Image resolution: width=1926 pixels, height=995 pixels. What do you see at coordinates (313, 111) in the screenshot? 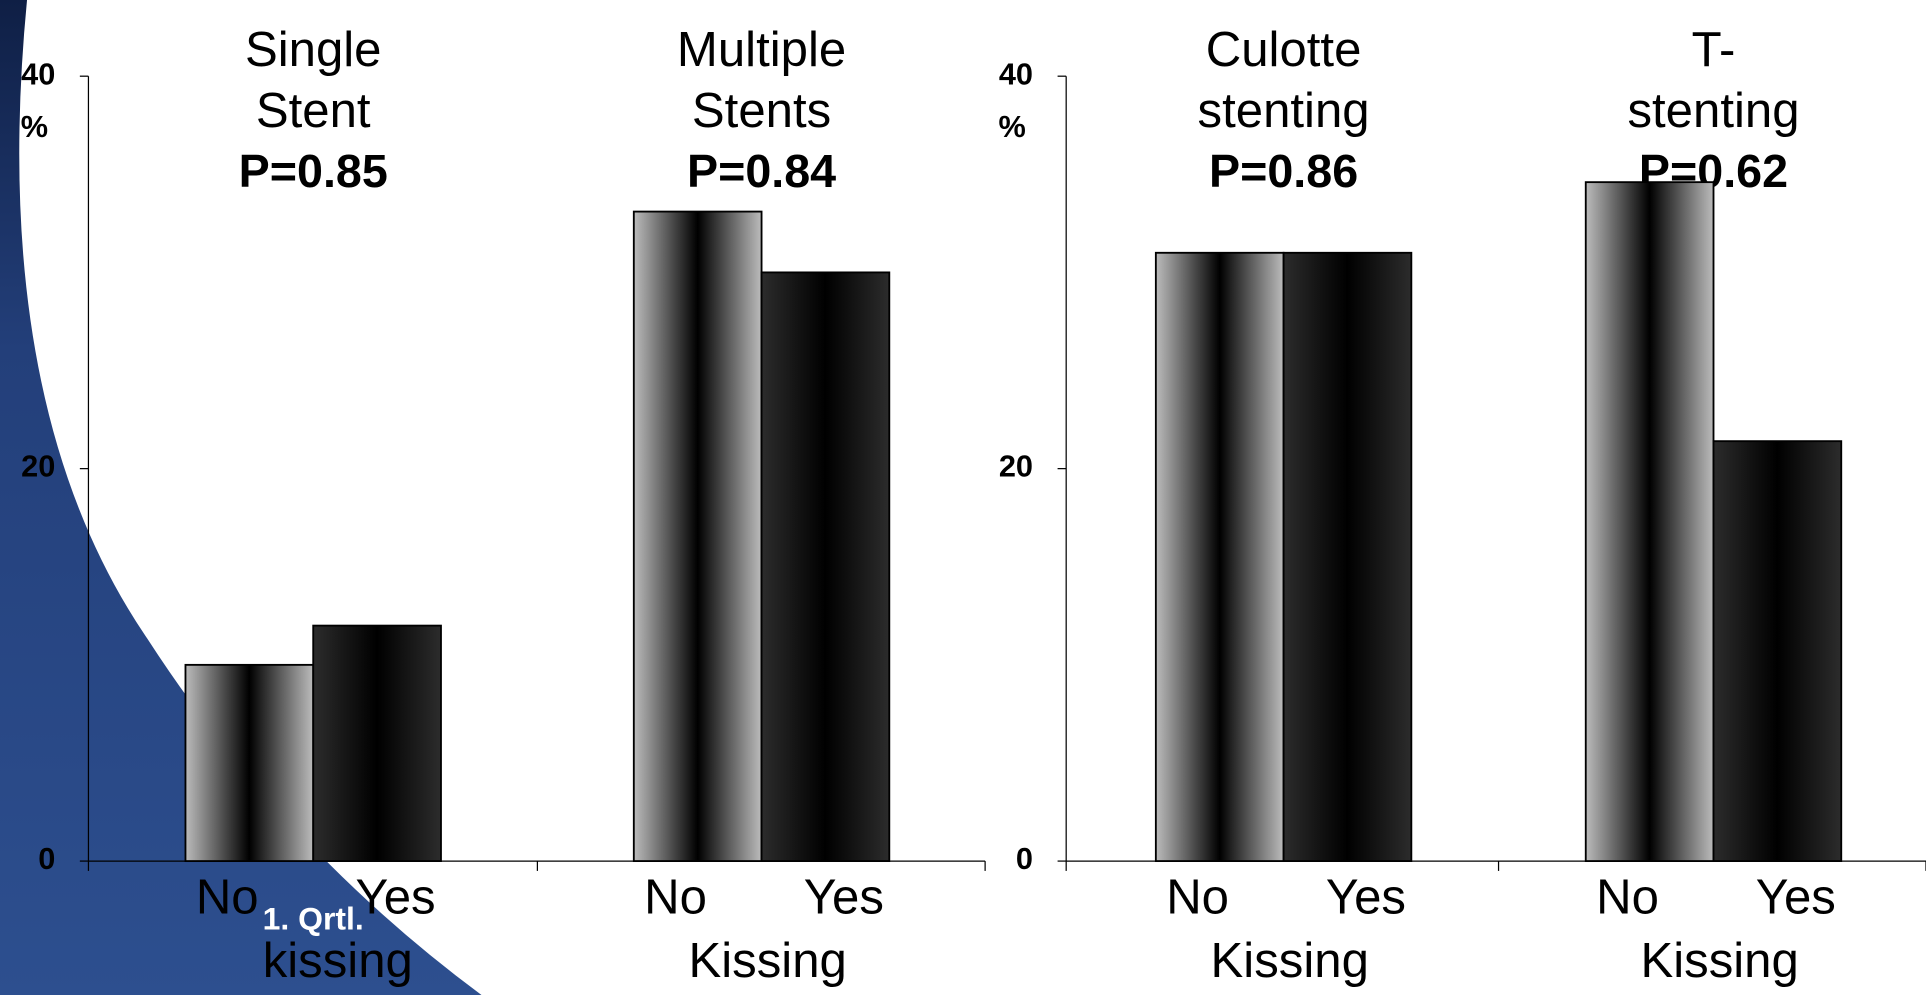
I see `group-title: Stent` at bounding box center [313, 111].